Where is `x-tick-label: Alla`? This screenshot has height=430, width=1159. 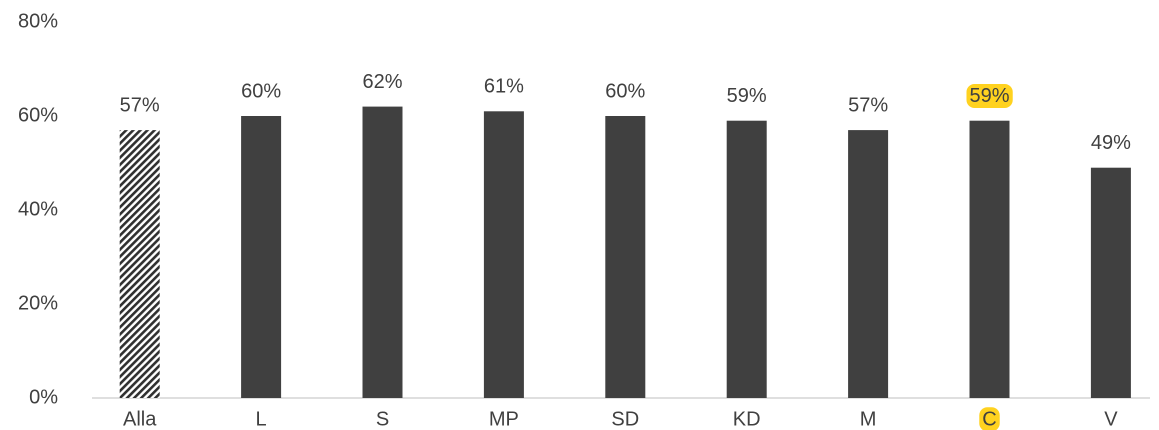 x-tick-label: Alla is located at coordinates (140, 419).